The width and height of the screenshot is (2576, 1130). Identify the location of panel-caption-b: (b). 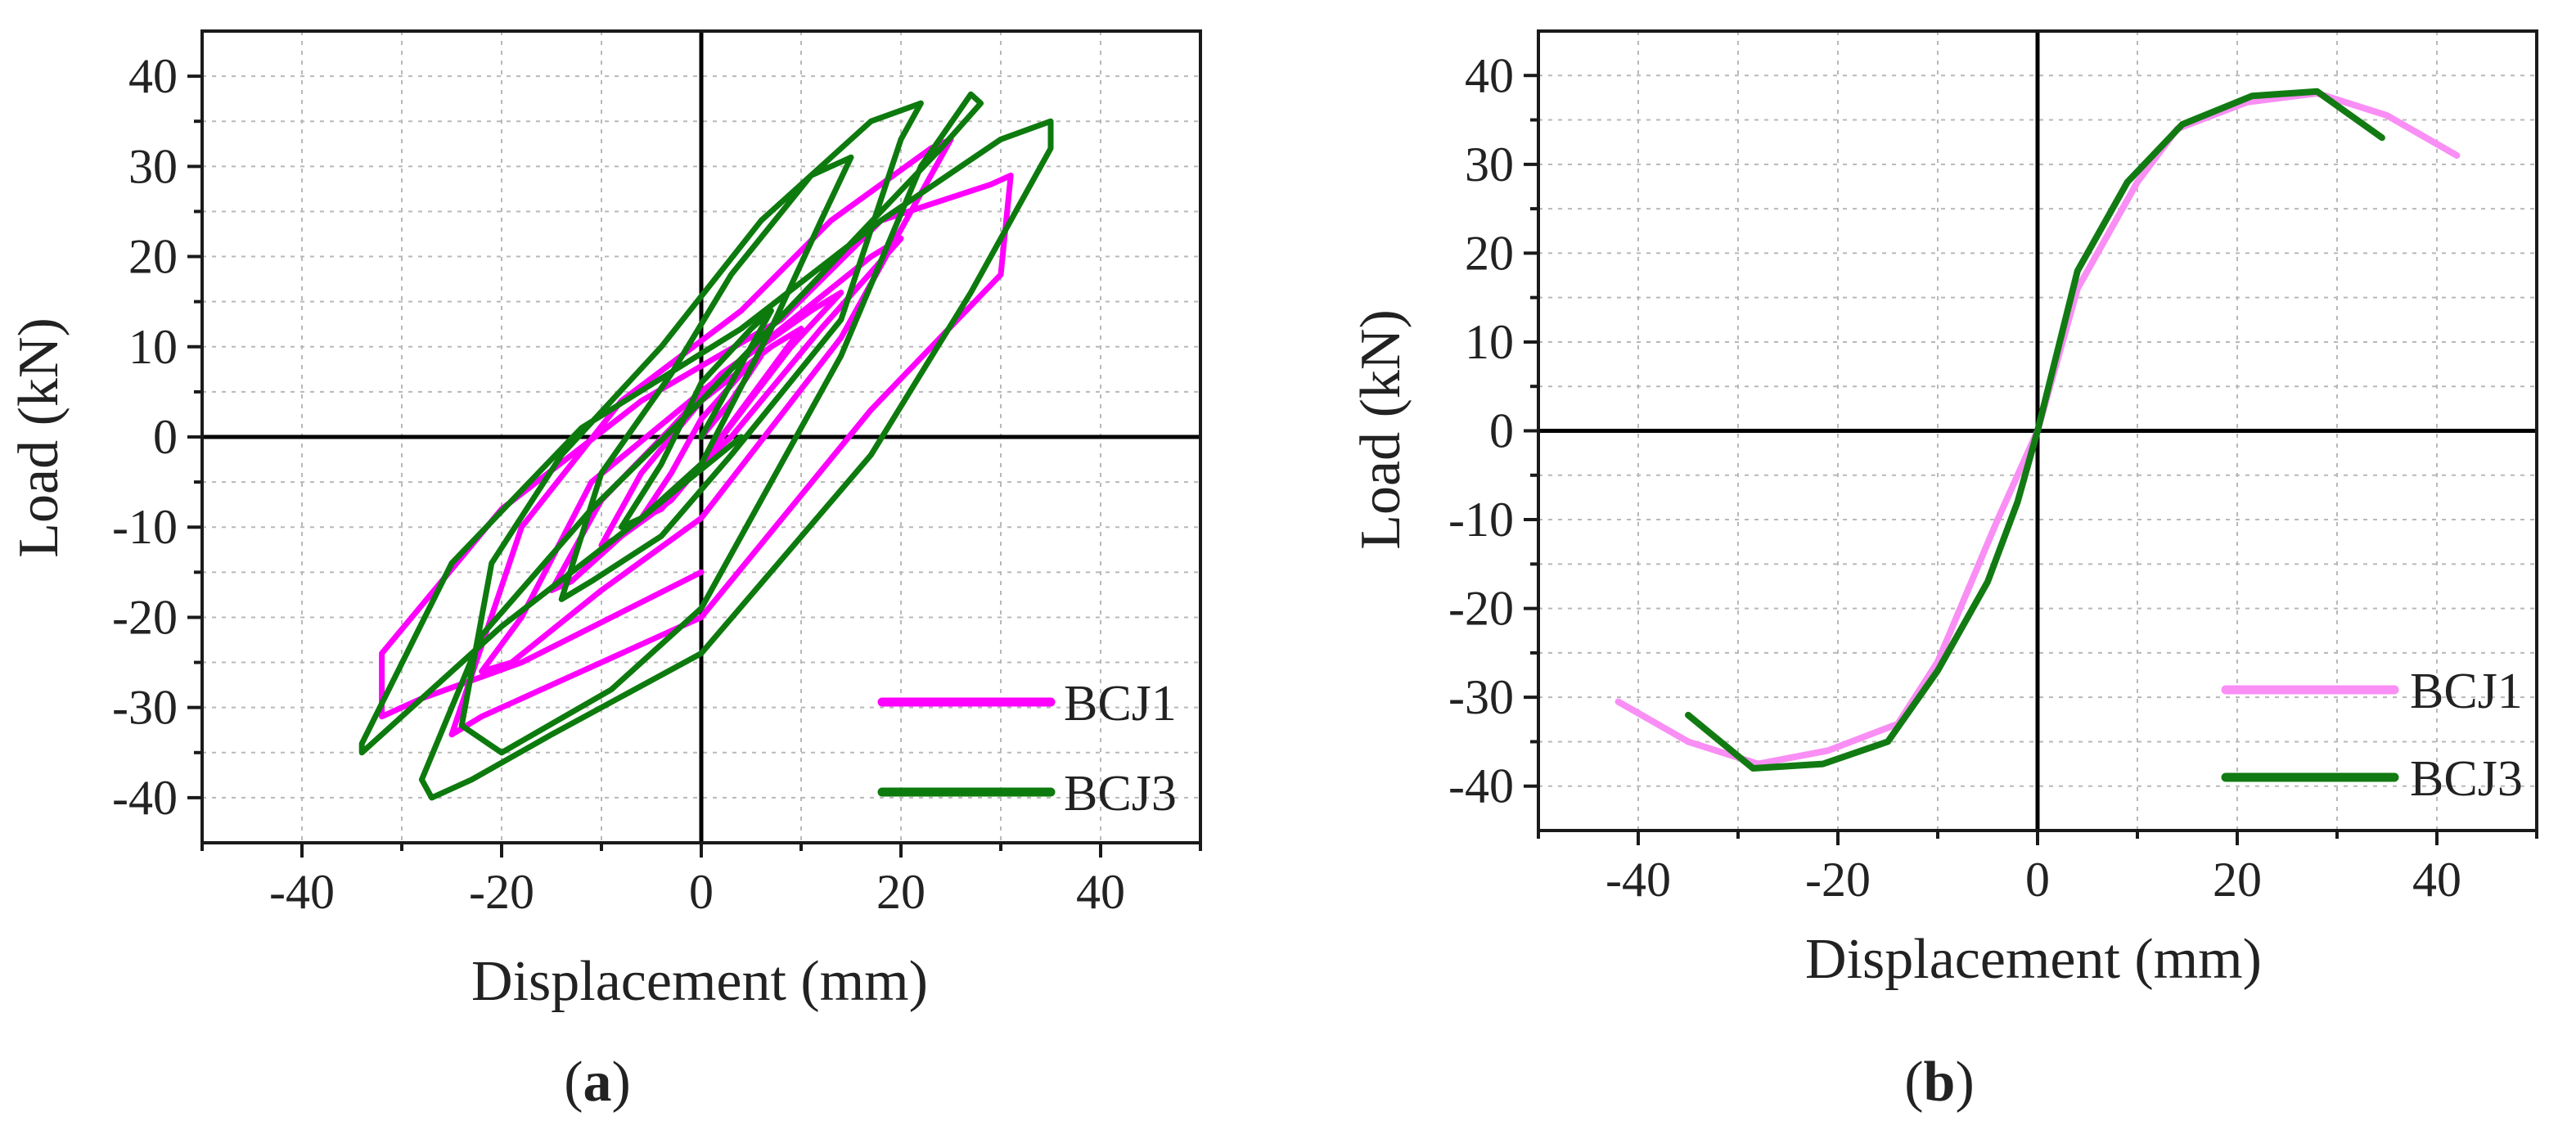
(1939, 1083).